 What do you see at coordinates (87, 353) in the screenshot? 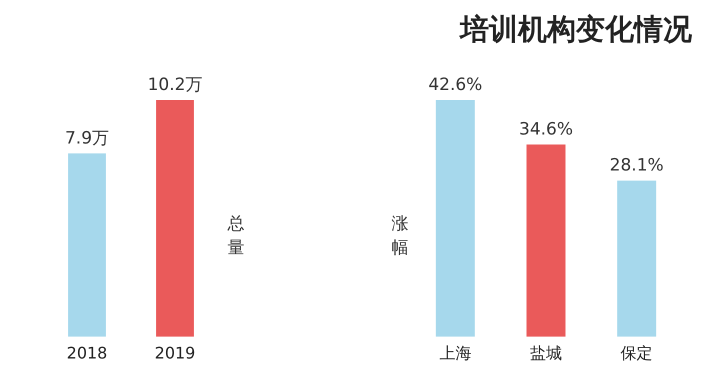
I see `x-tick-label: 2018` at bounding box center [87, 353].